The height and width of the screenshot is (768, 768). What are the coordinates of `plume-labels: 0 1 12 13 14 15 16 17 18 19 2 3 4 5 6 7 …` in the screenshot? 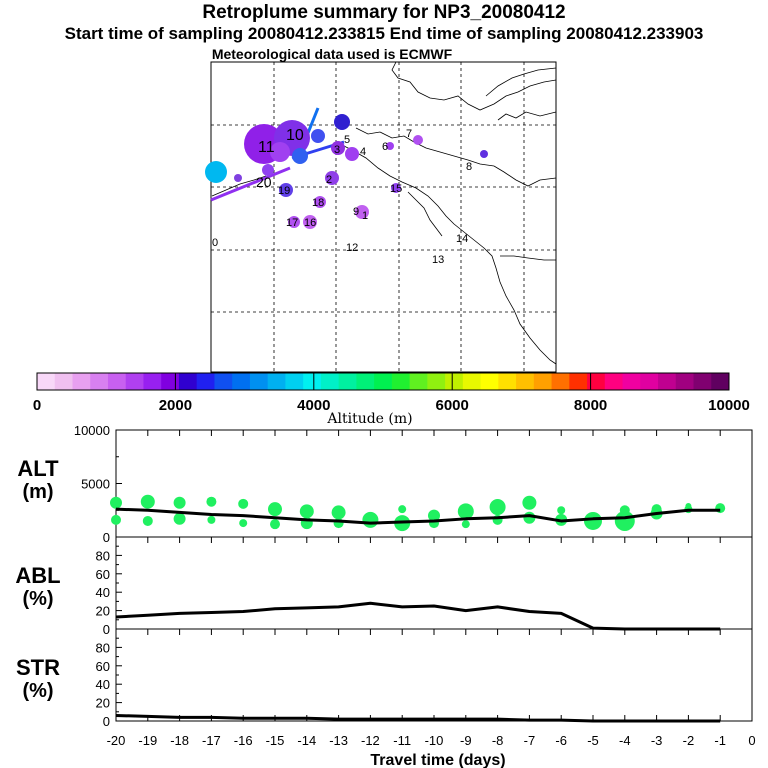 It's located at (342, 196).